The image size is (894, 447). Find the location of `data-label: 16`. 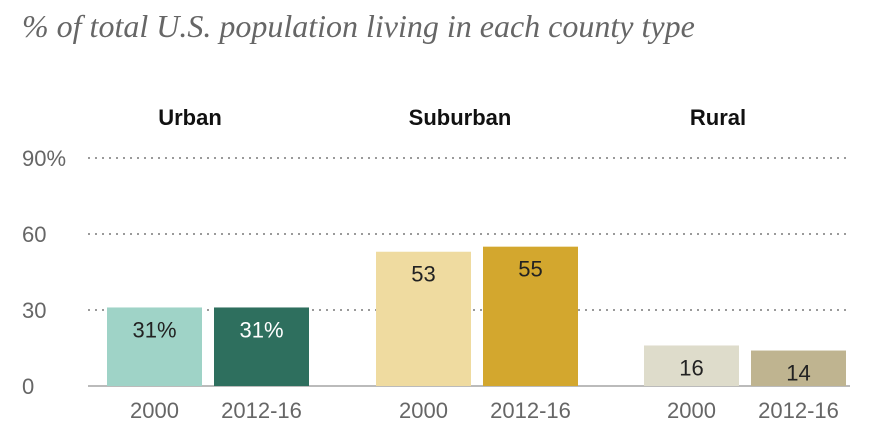

data-label: 16 is located at coordinates (691, 367).